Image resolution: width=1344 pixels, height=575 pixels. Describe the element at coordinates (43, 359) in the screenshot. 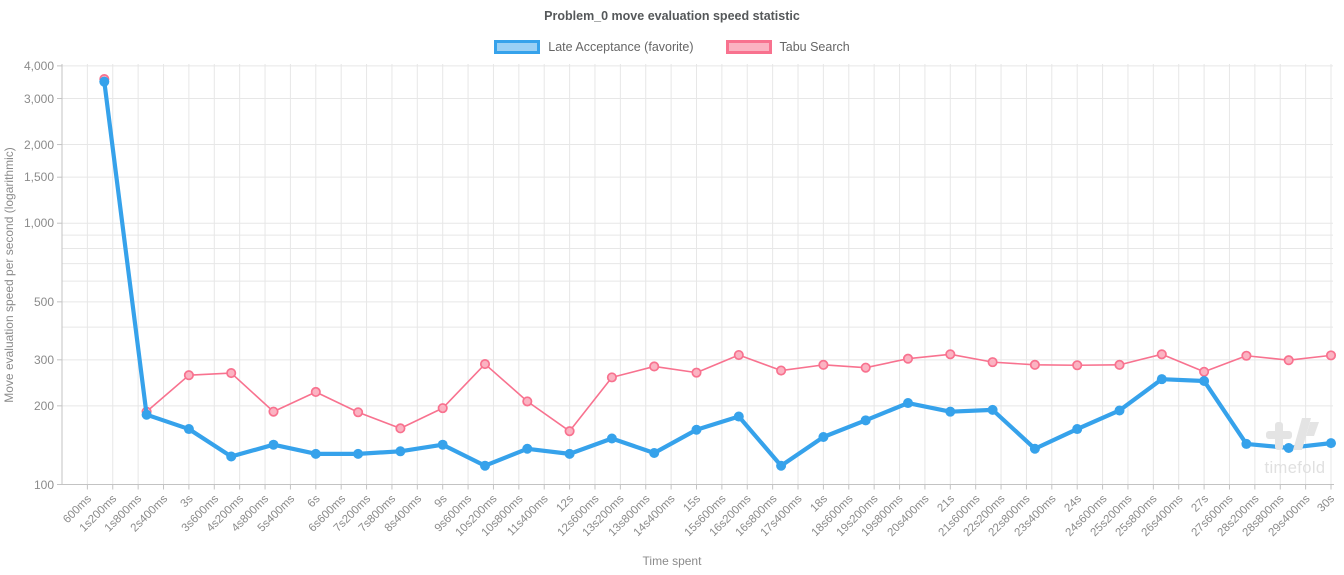

I see `y-tick-label: 300` at that location.